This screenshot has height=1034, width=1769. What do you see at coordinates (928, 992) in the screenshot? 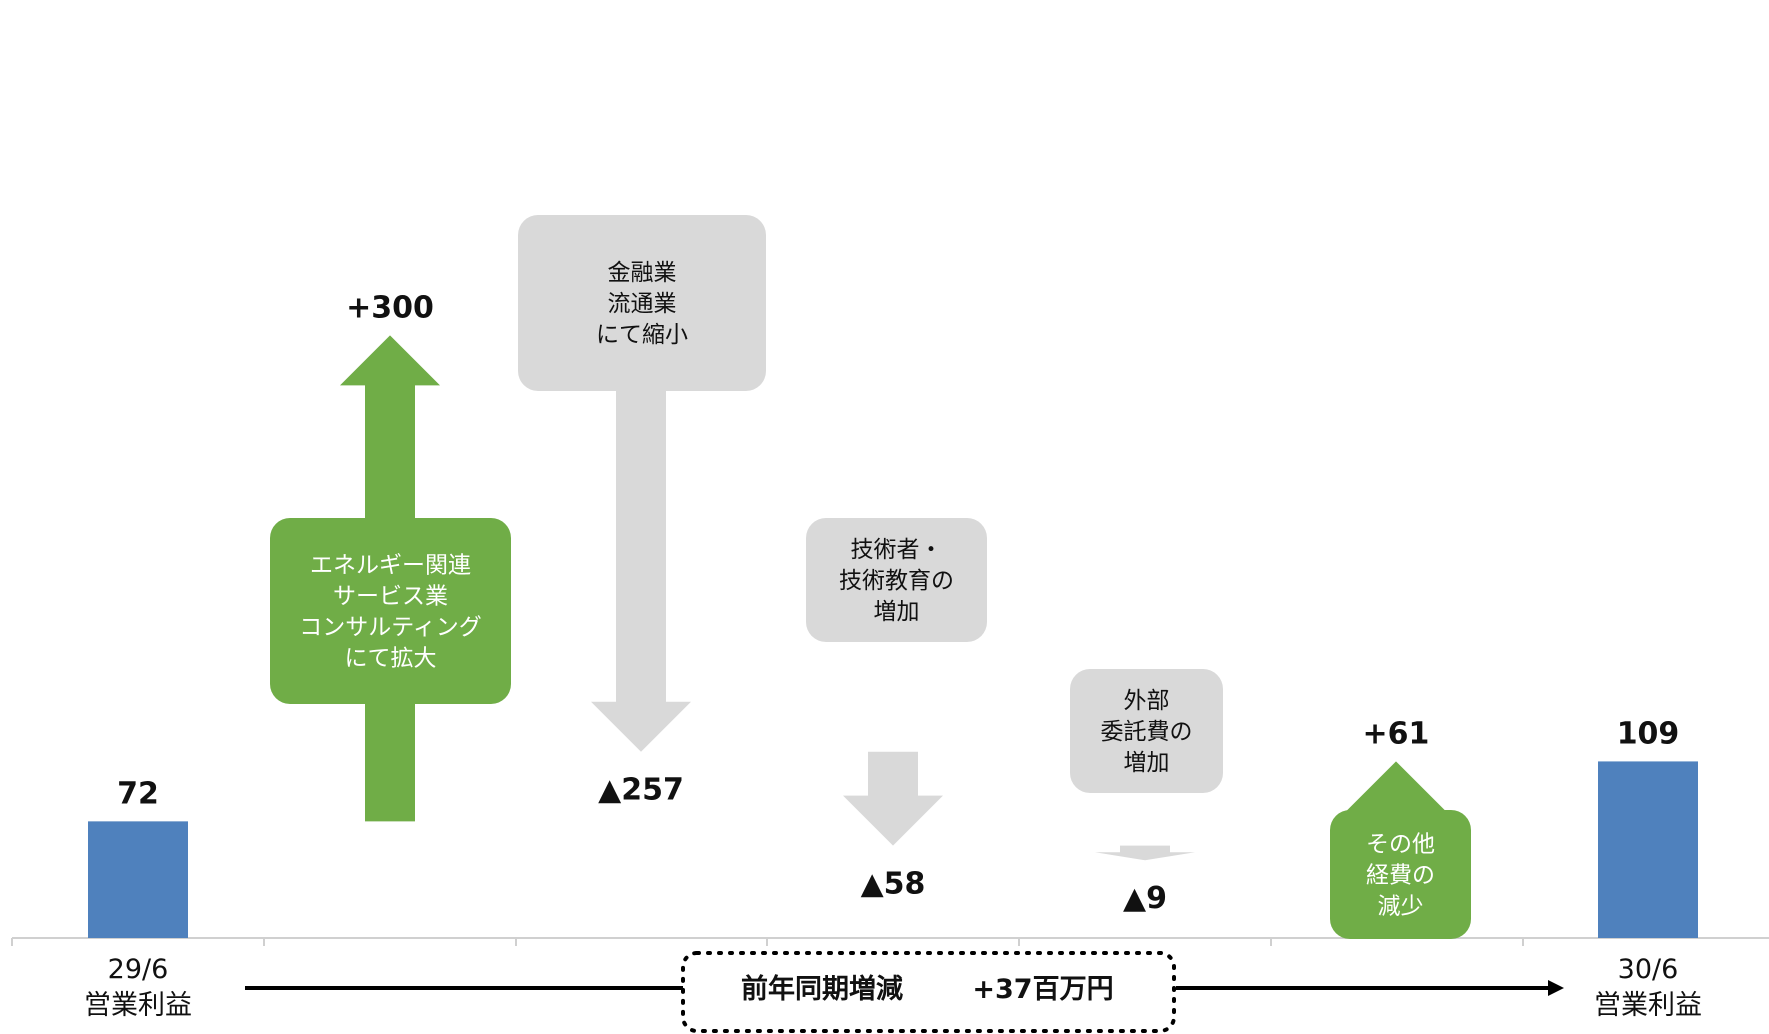
I see `summary-box` at bounding box center [928, 992].